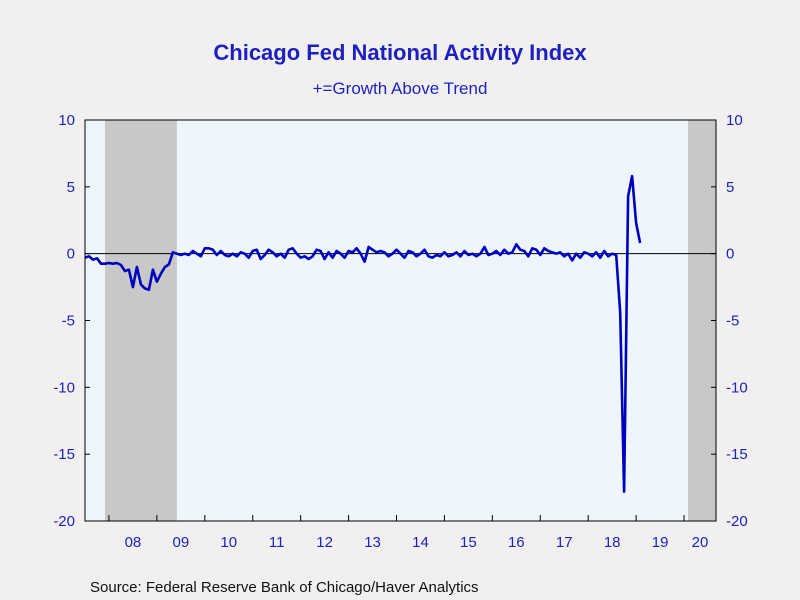  Describe the element at coordinates (737, 454) in the screenshot. I see `y-right-tick-label: -15` at that location.